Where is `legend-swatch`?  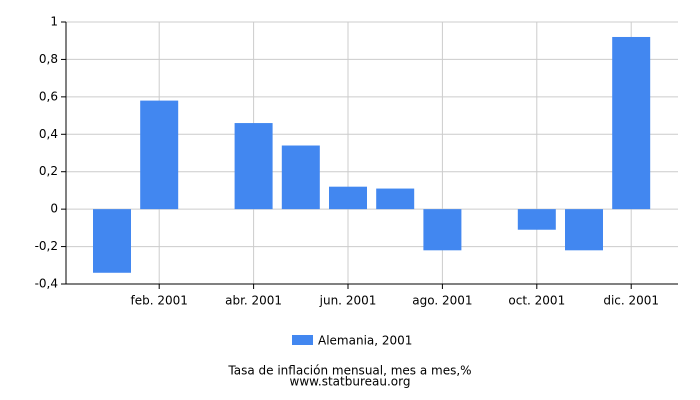
legend-swatch is located at coordinates (302, 340).